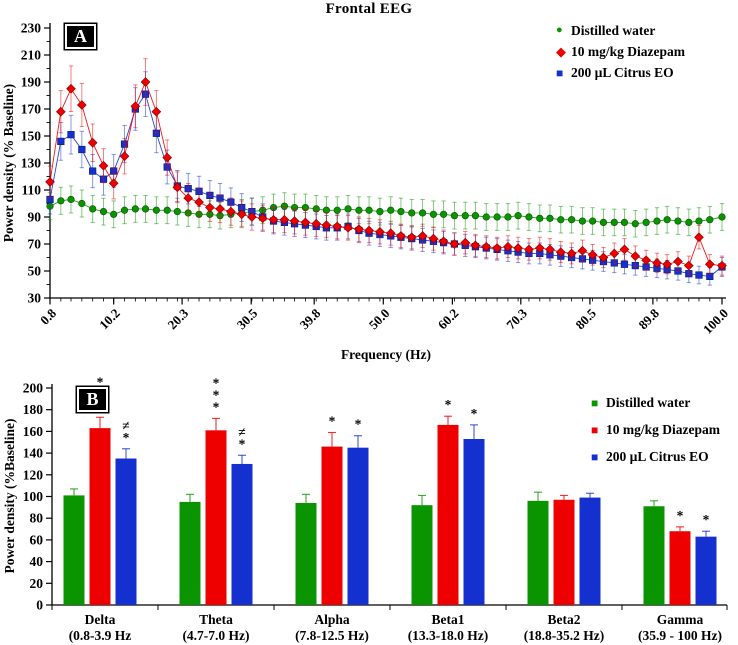 This screenshot has width=738, height=645. What do you see at coordinates (31, 109) in the screenshot?
I see `svg-text: 170` at bounding box center [31, 109].